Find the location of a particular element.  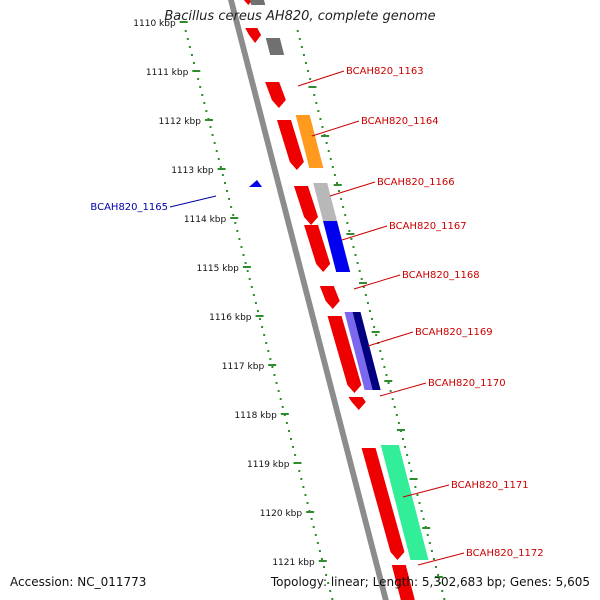

gene-label: BCAH820_1172 is located at coordinates (505, 553).